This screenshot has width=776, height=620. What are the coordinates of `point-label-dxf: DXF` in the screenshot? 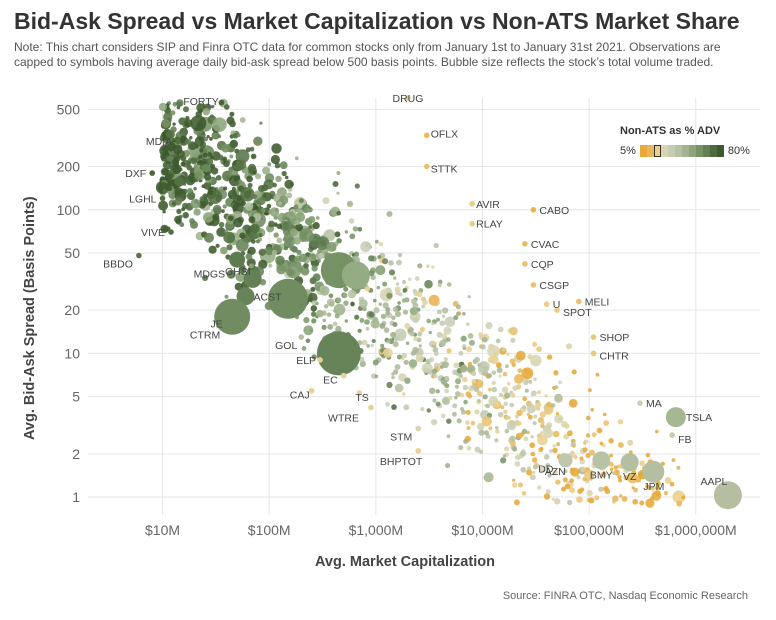 It's located at (135, 174).